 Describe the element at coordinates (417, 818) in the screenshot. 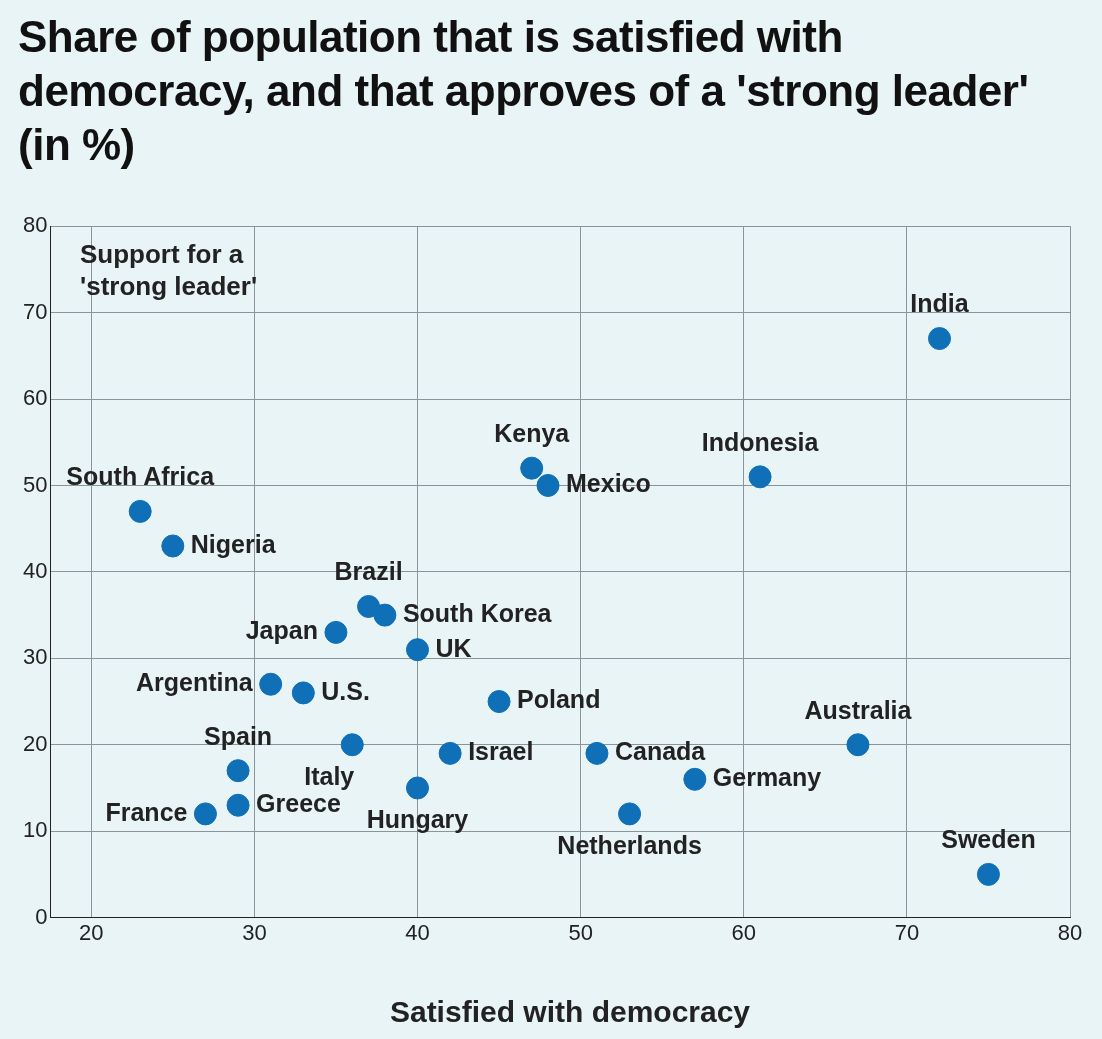

I see `annotation: Hungary` at that location.